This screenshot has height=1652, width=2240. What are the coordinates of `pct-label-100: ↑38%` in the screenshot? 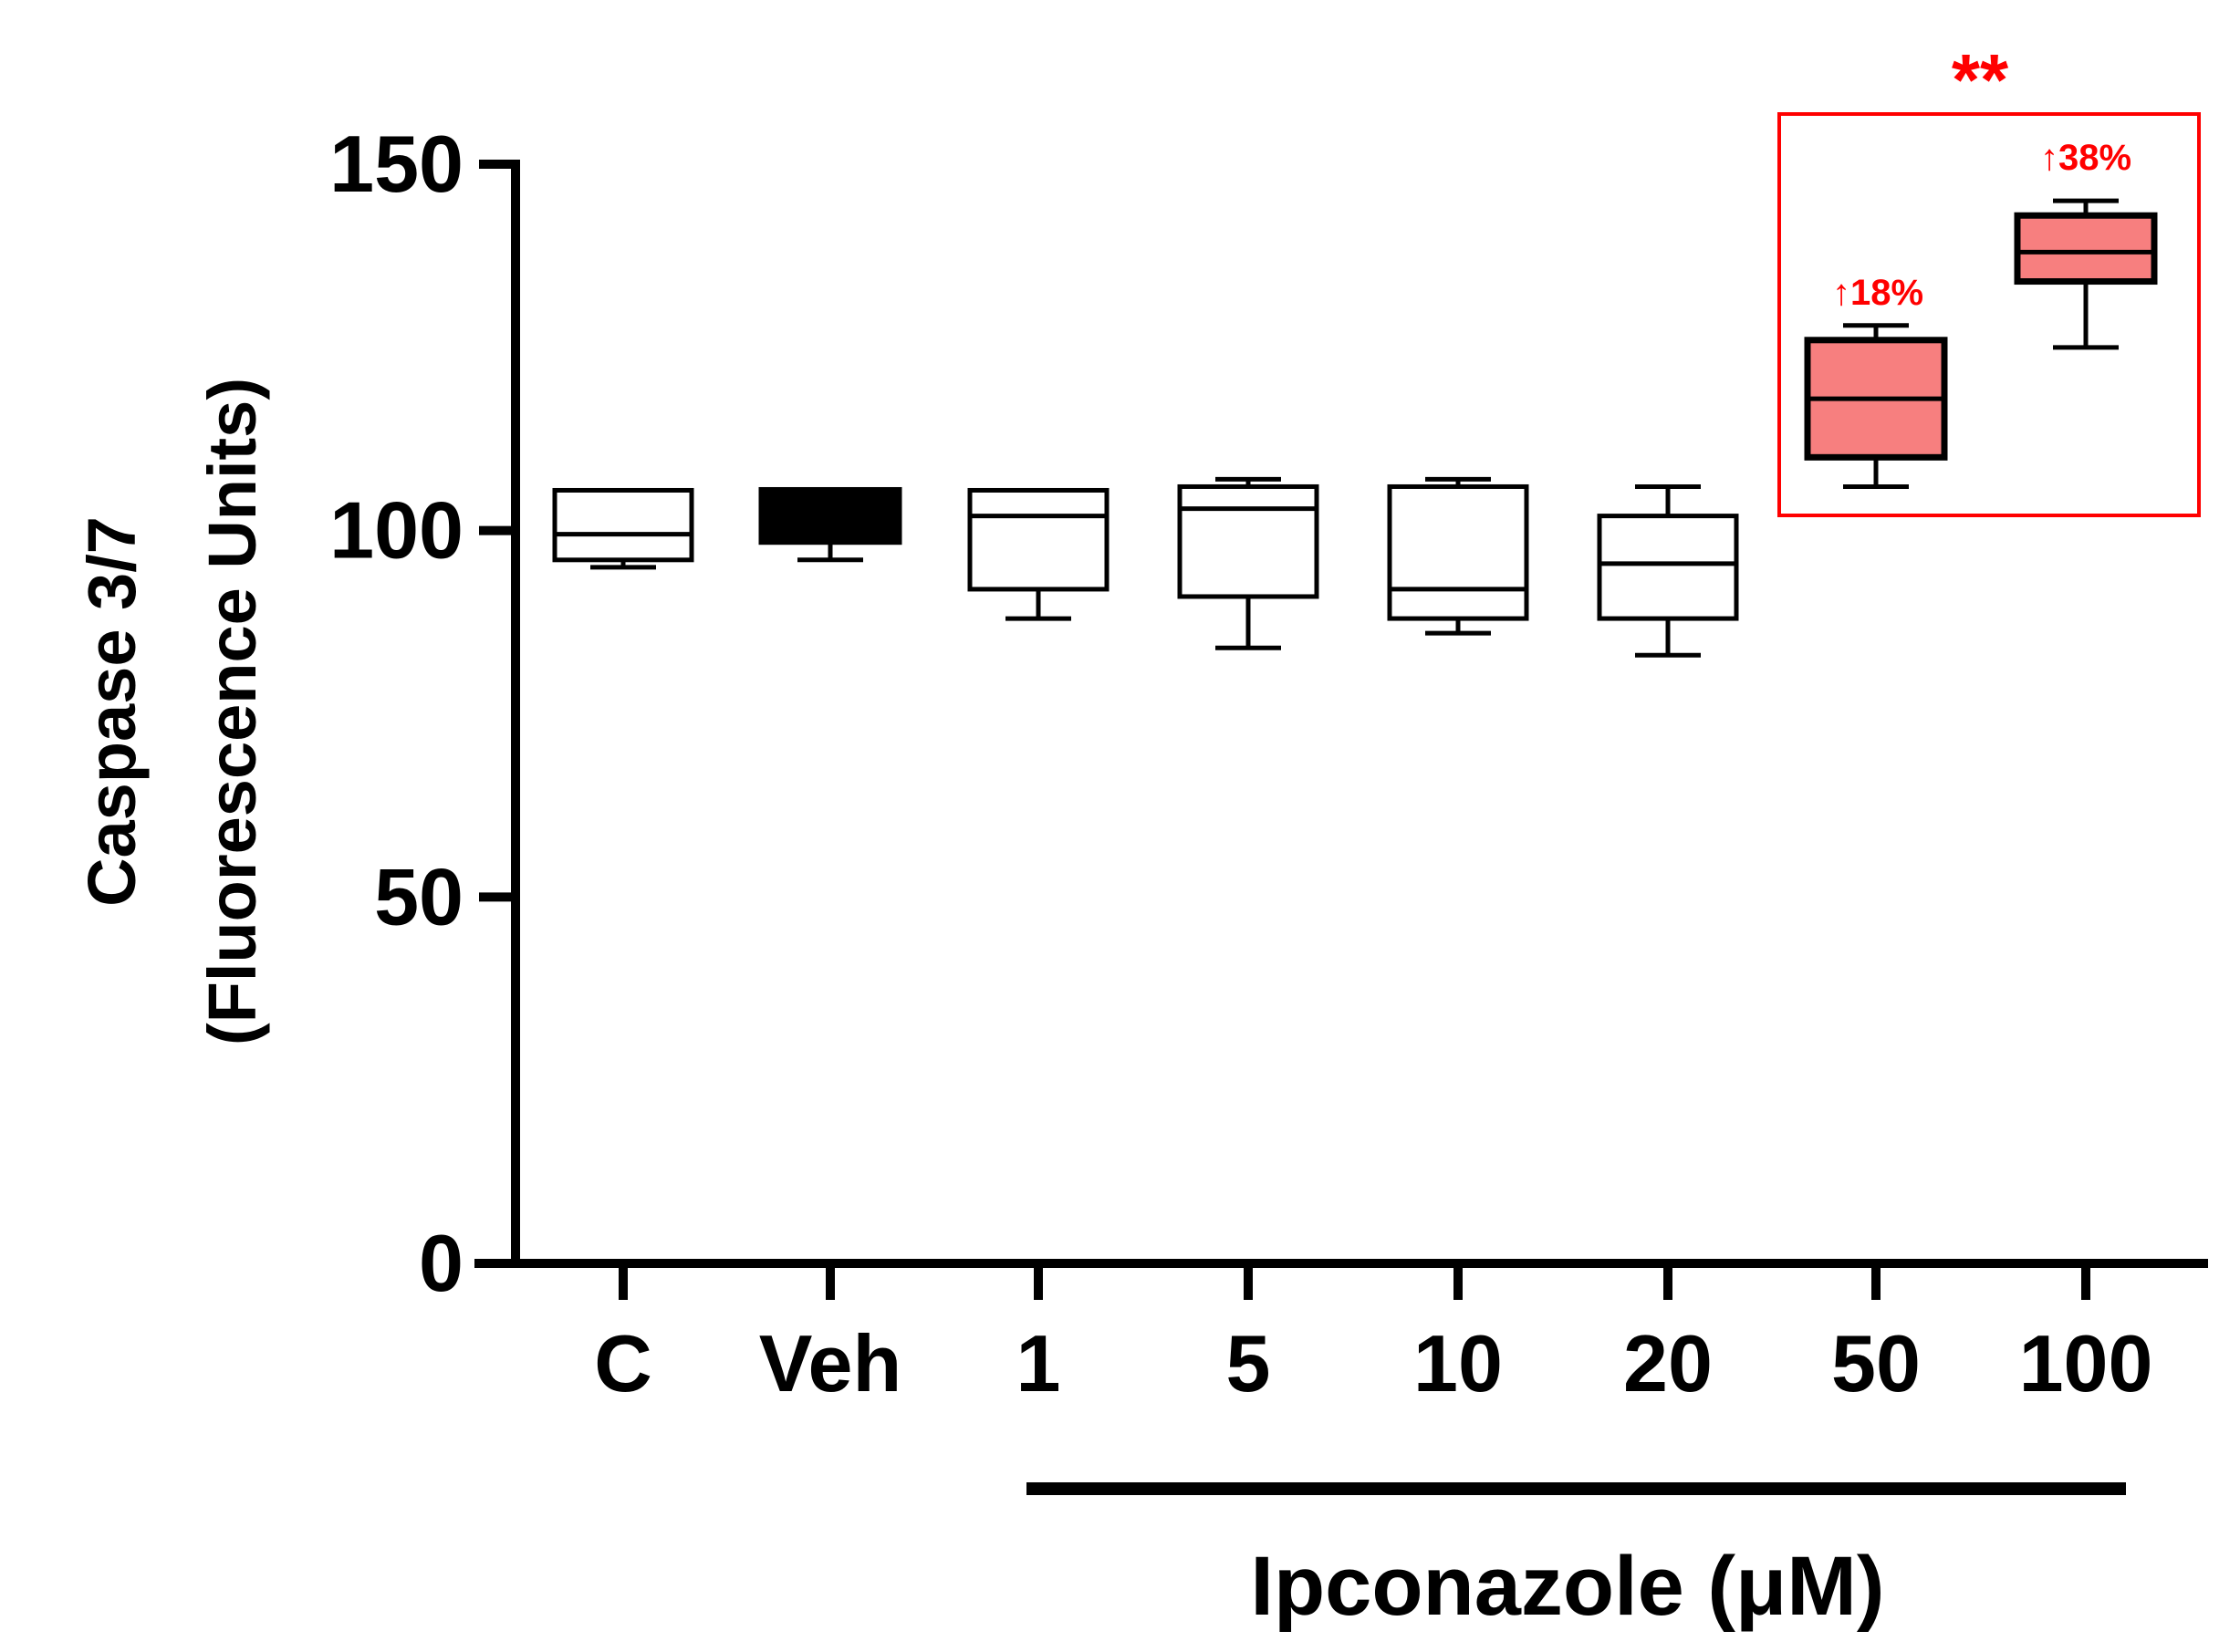 It's located at (2085, 158).